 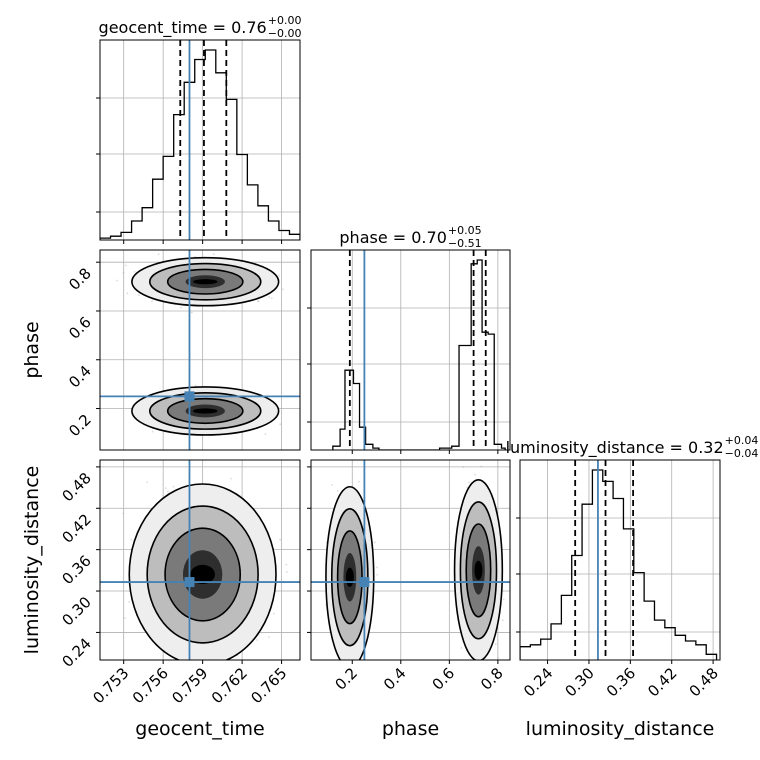 I want to click on joint-panel-phase-vs-geocent_time, so click(x=203, y=350).